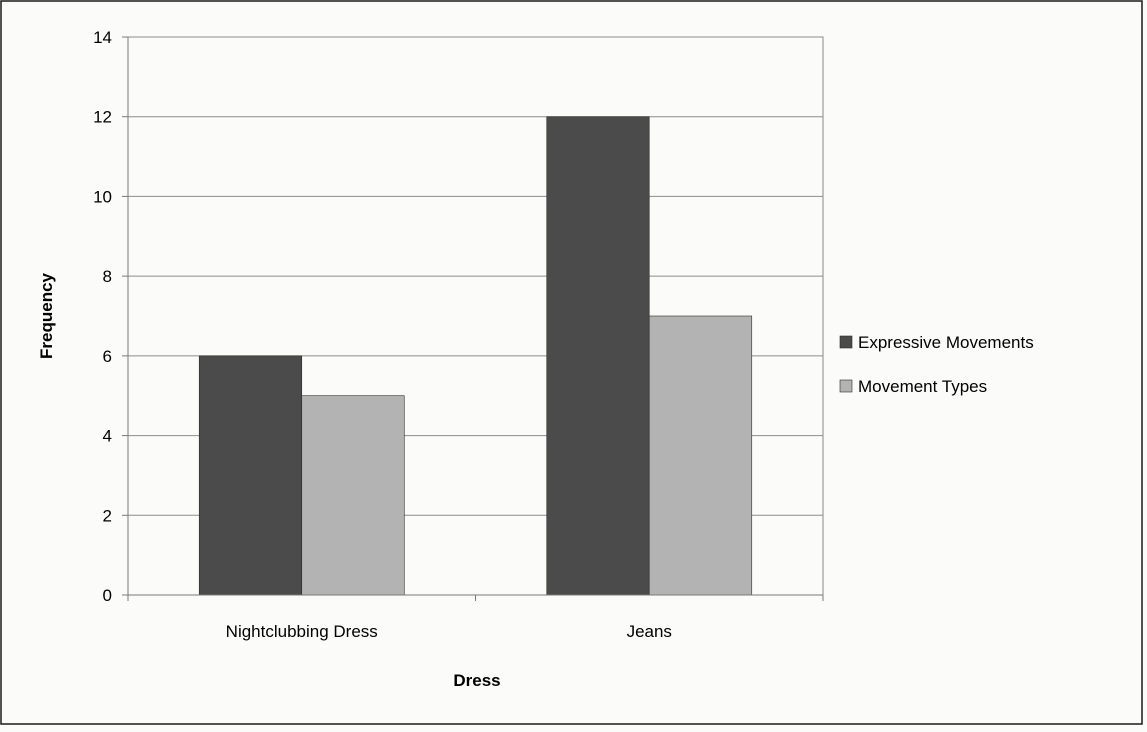  I want to click on y-axis-ticks: 0 2 4 6 8 10 12 14, so click(110, 316).